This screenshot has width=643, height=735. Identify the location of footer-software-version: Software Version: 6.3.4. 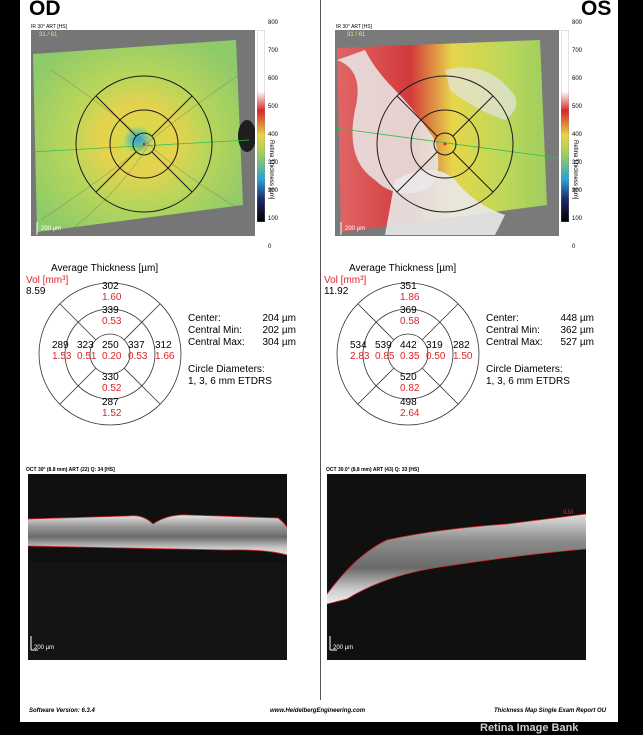
(62, 711).